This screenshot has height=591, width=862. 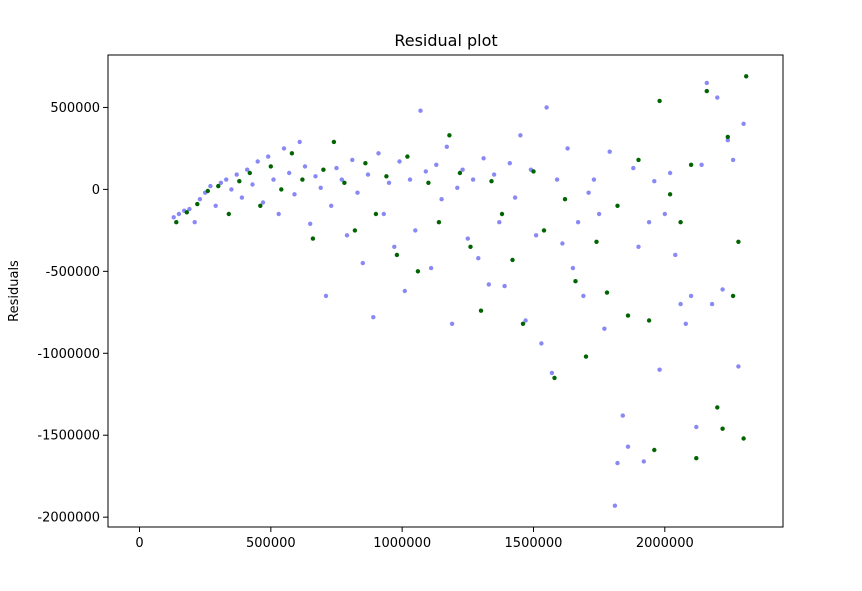 I want to click on y-tick-label: -500000, so click(x=73, y=272).